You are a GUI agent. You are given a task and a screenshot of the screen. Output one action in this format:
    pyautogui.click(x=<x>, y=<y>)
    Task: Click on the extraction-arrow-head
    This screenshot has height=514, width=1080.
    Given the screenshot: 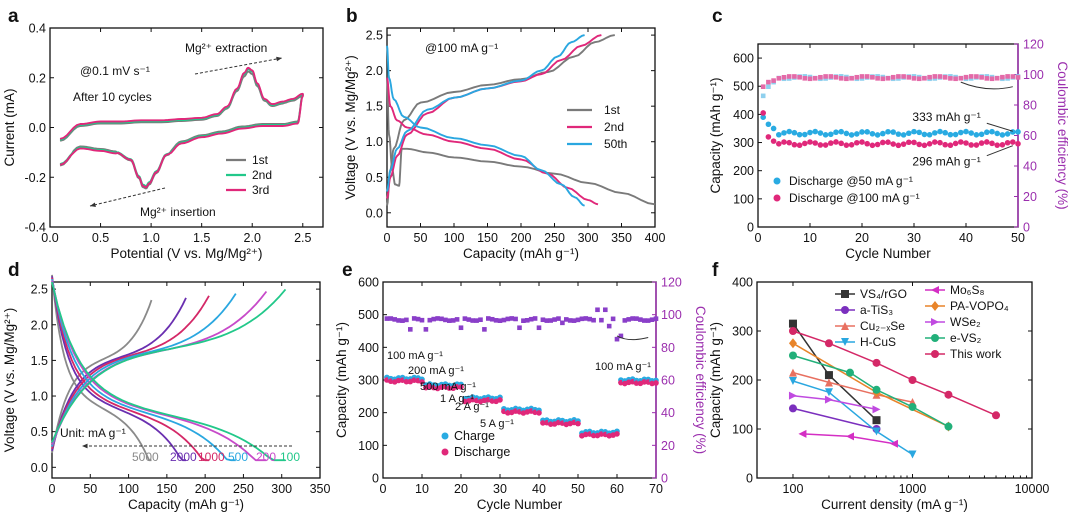 What is the action you would take?
    pyautogui.click(x=279, y=59)
    